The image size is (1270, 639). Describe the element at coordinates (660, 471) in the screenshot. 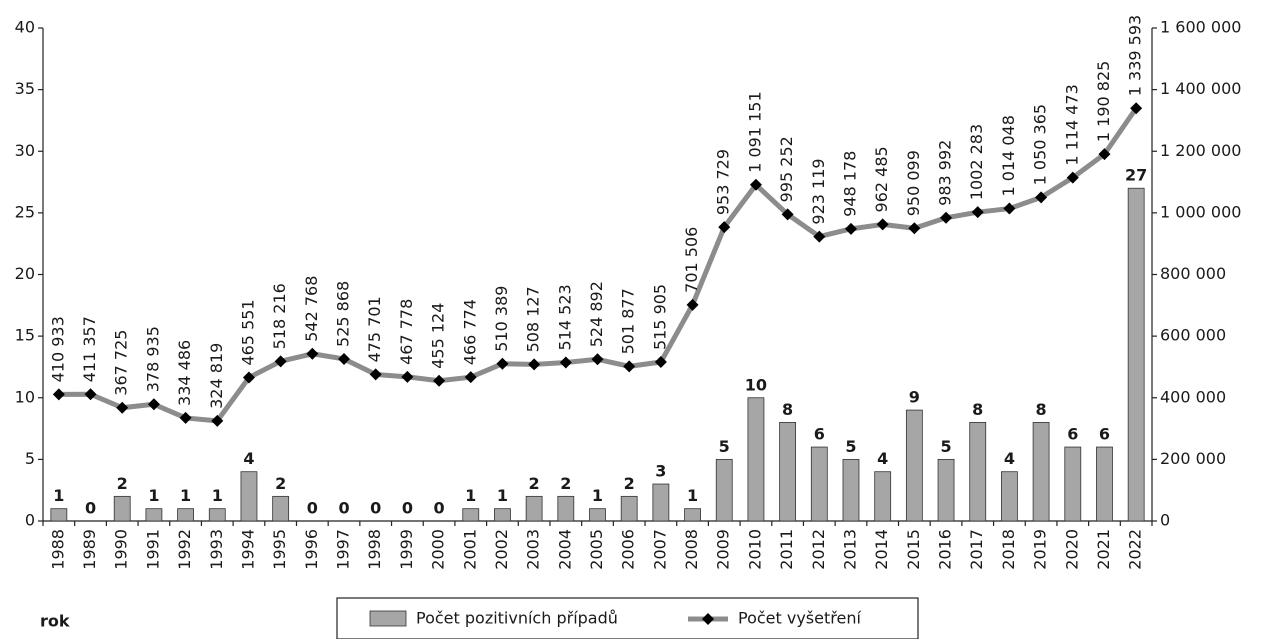

I see `bar-value-label: 3` at that location.